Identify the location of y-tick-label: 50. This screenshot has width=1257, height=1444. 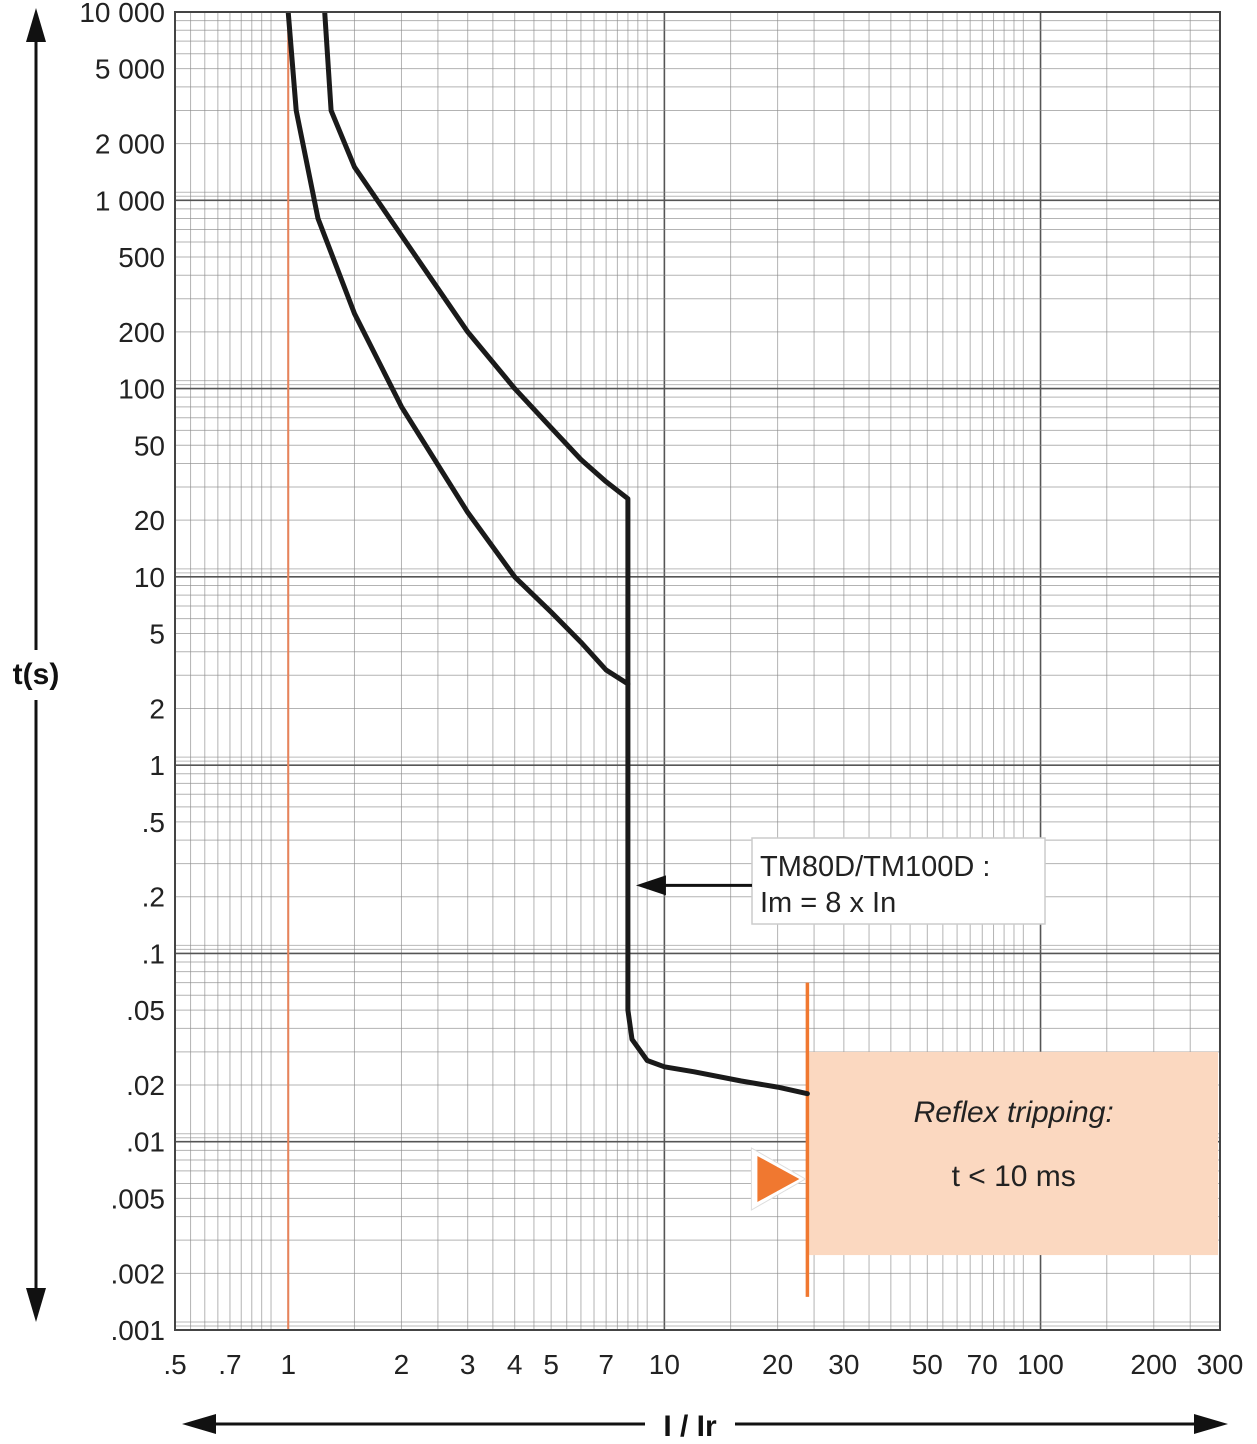
(149, 445).